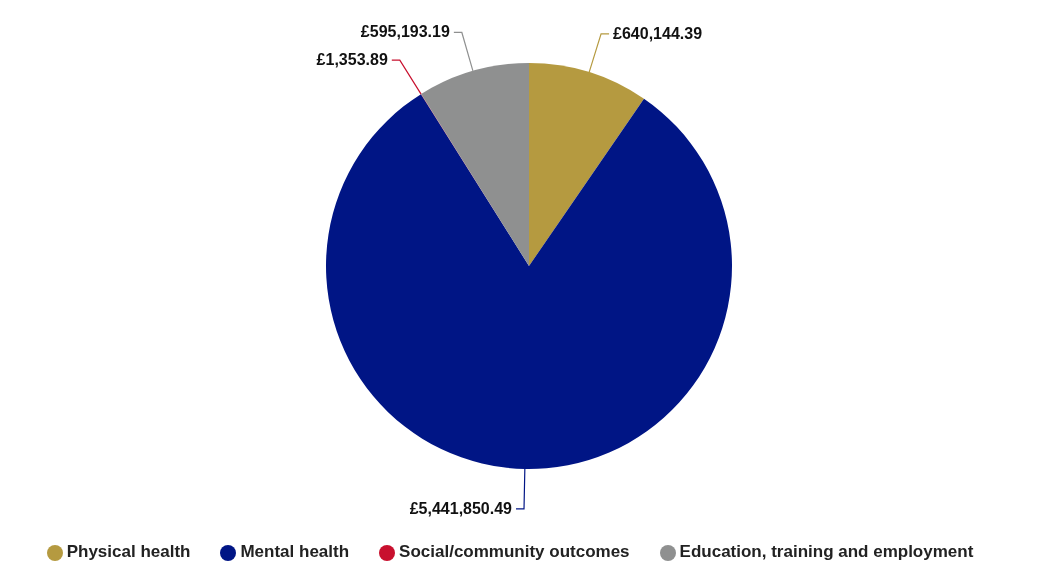 The height and width of the screenshot is (575, 1050). Describe the element at coordinates (295, 551) in the screenshot. I see `legend-label: Mental health` at that location.